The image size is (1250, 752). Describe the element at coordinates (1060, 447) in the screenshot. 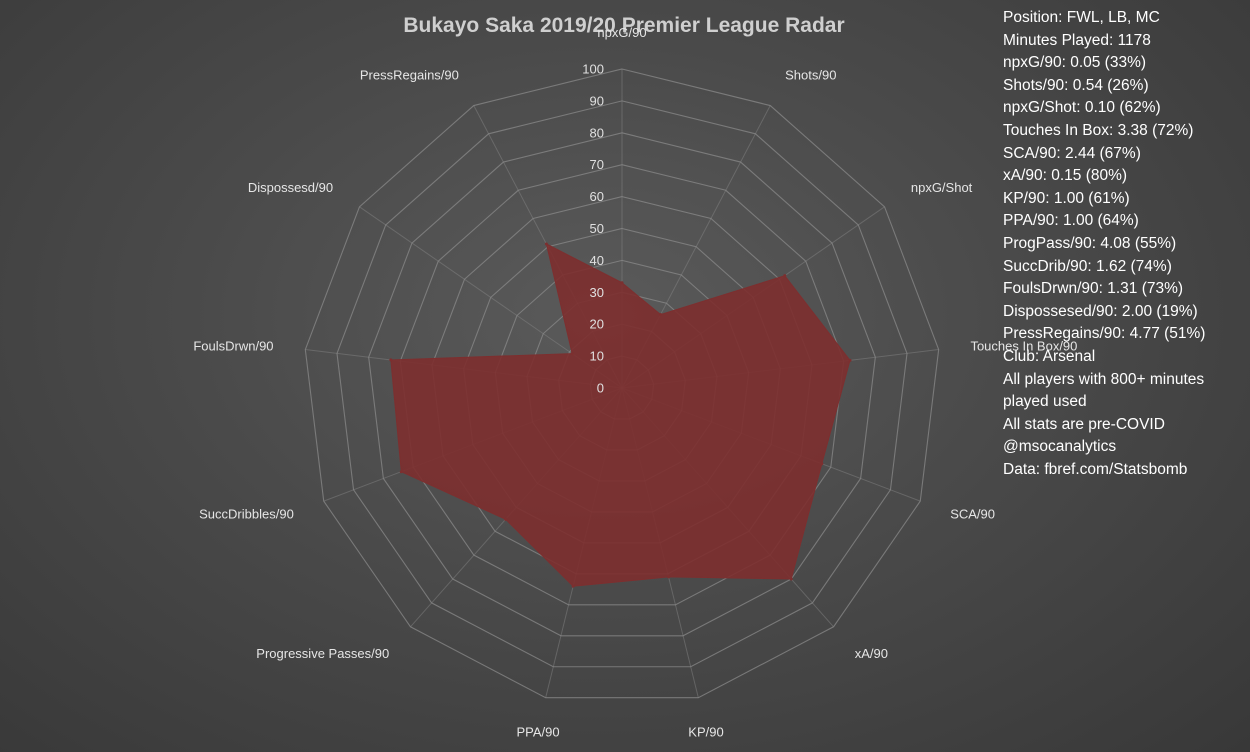

I see `info-handle: @msocanalytics` at that location.